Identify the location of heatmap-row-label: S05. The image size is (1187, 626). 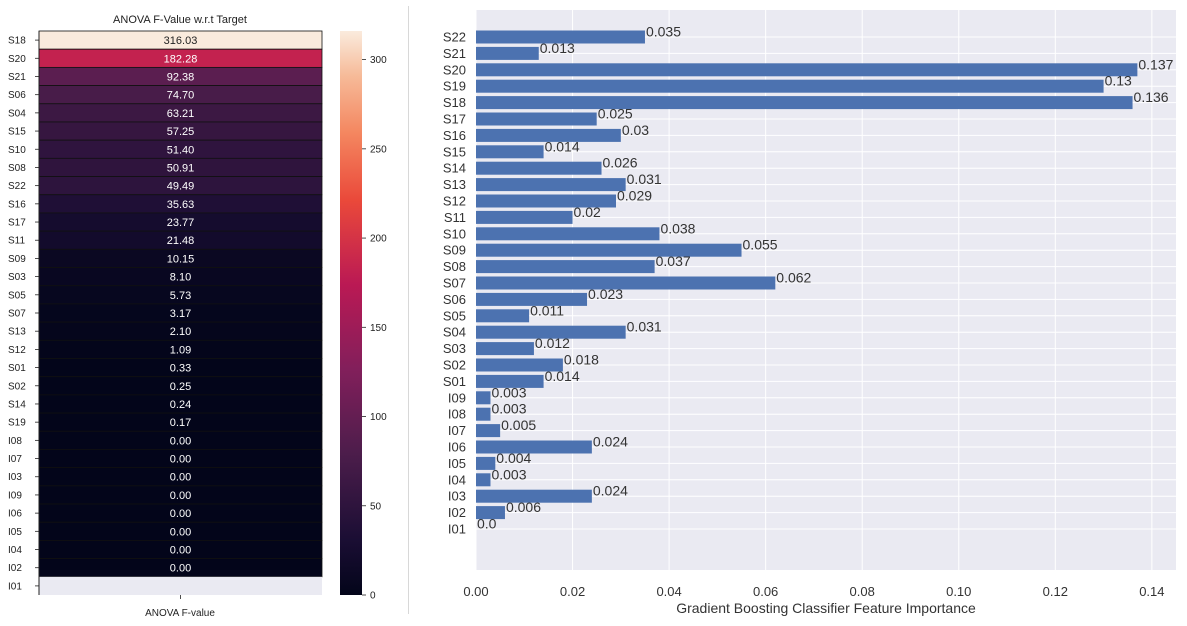
(17, 295).